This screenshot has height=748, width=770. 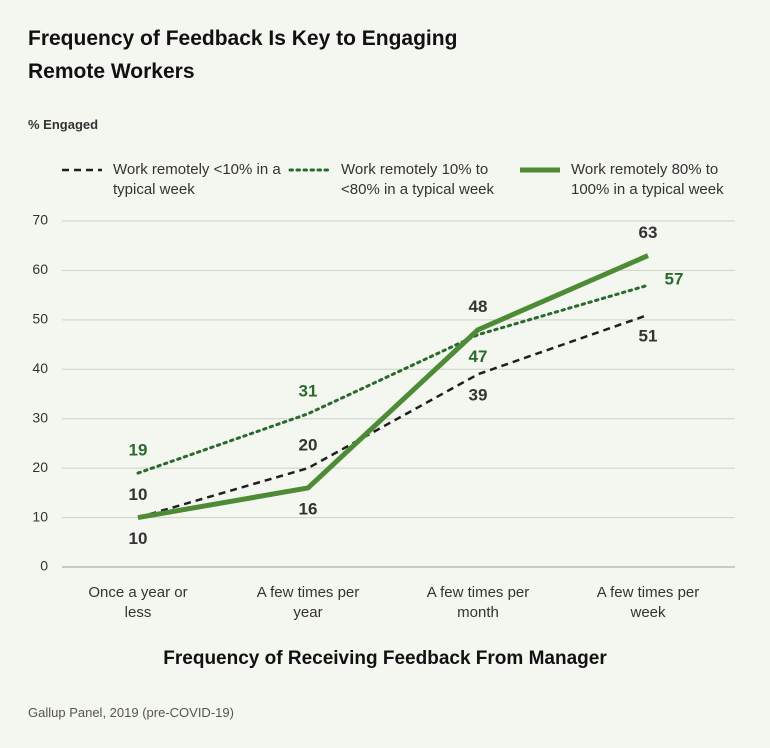 What do you see at coordinates (674, 279) in the screenshot?
I see `data-label: 57` at bounding box center [674, 279].